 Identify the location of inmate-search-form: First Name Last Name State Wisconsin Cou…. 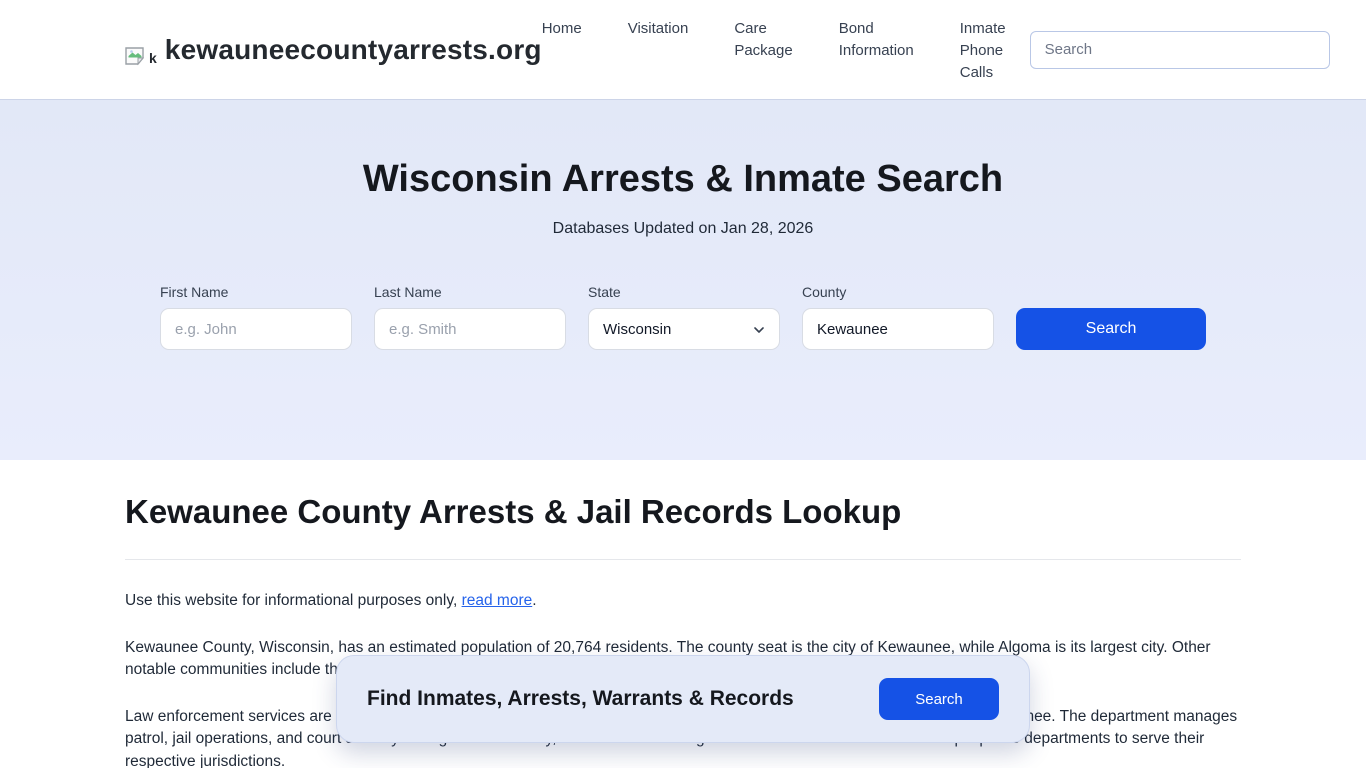
(683, 317).